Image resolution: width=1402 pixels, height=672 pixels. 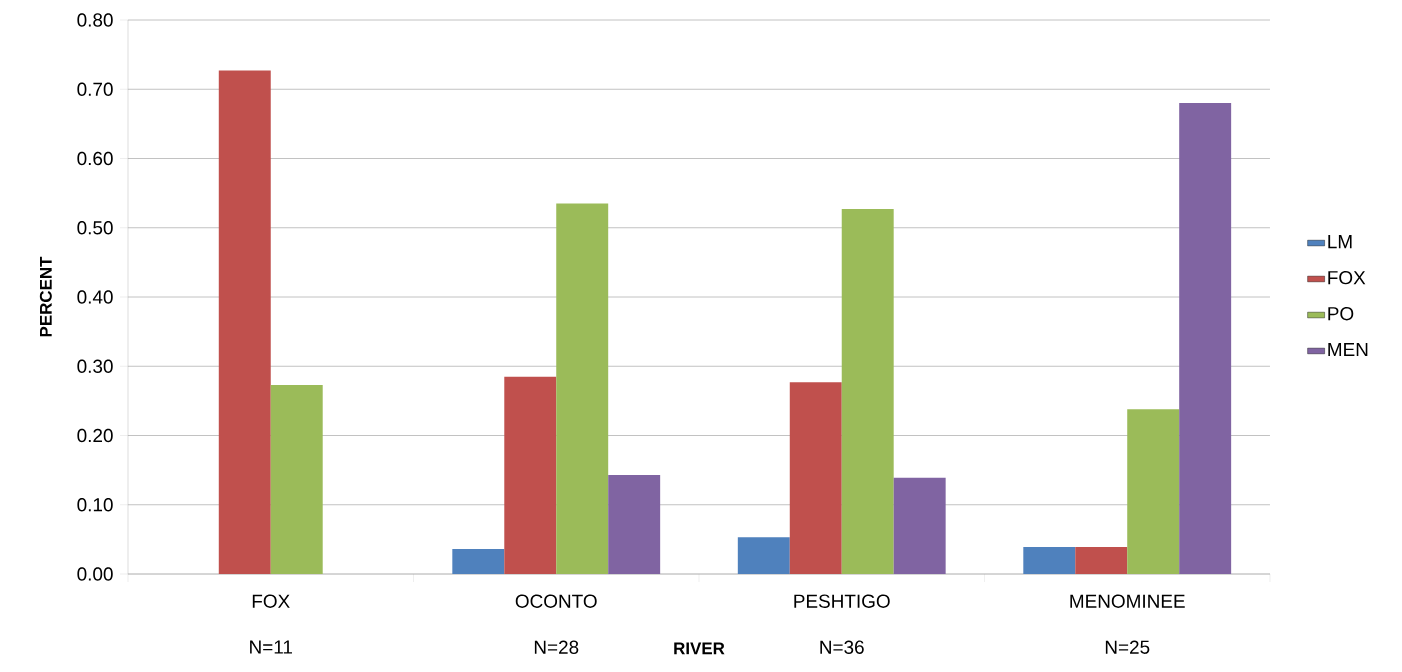 What do you see at coordinates (95, 366) in the screenshot?
I see `y-tick-label: 0.30` at bounding box center [95, 366].